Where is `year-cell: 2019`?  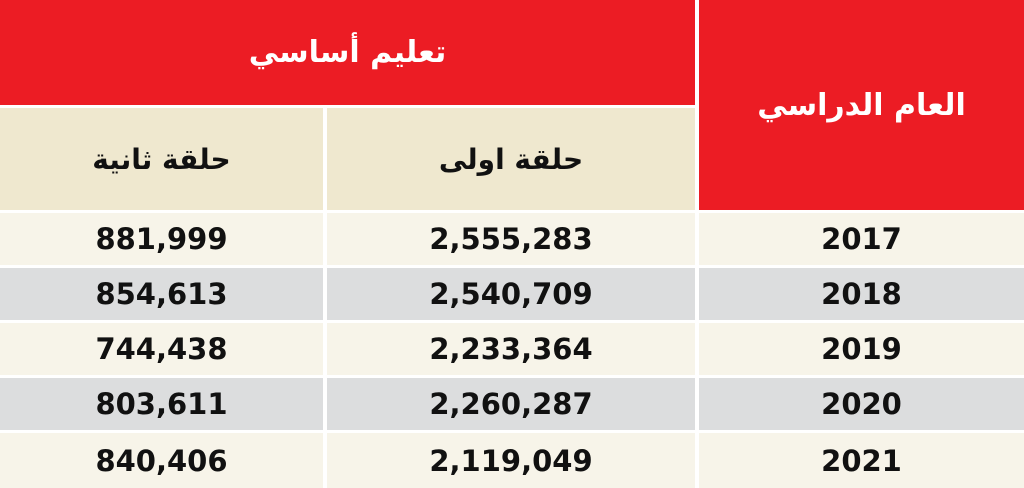
year-cell: 2019 is located at coordinates (861, 349).